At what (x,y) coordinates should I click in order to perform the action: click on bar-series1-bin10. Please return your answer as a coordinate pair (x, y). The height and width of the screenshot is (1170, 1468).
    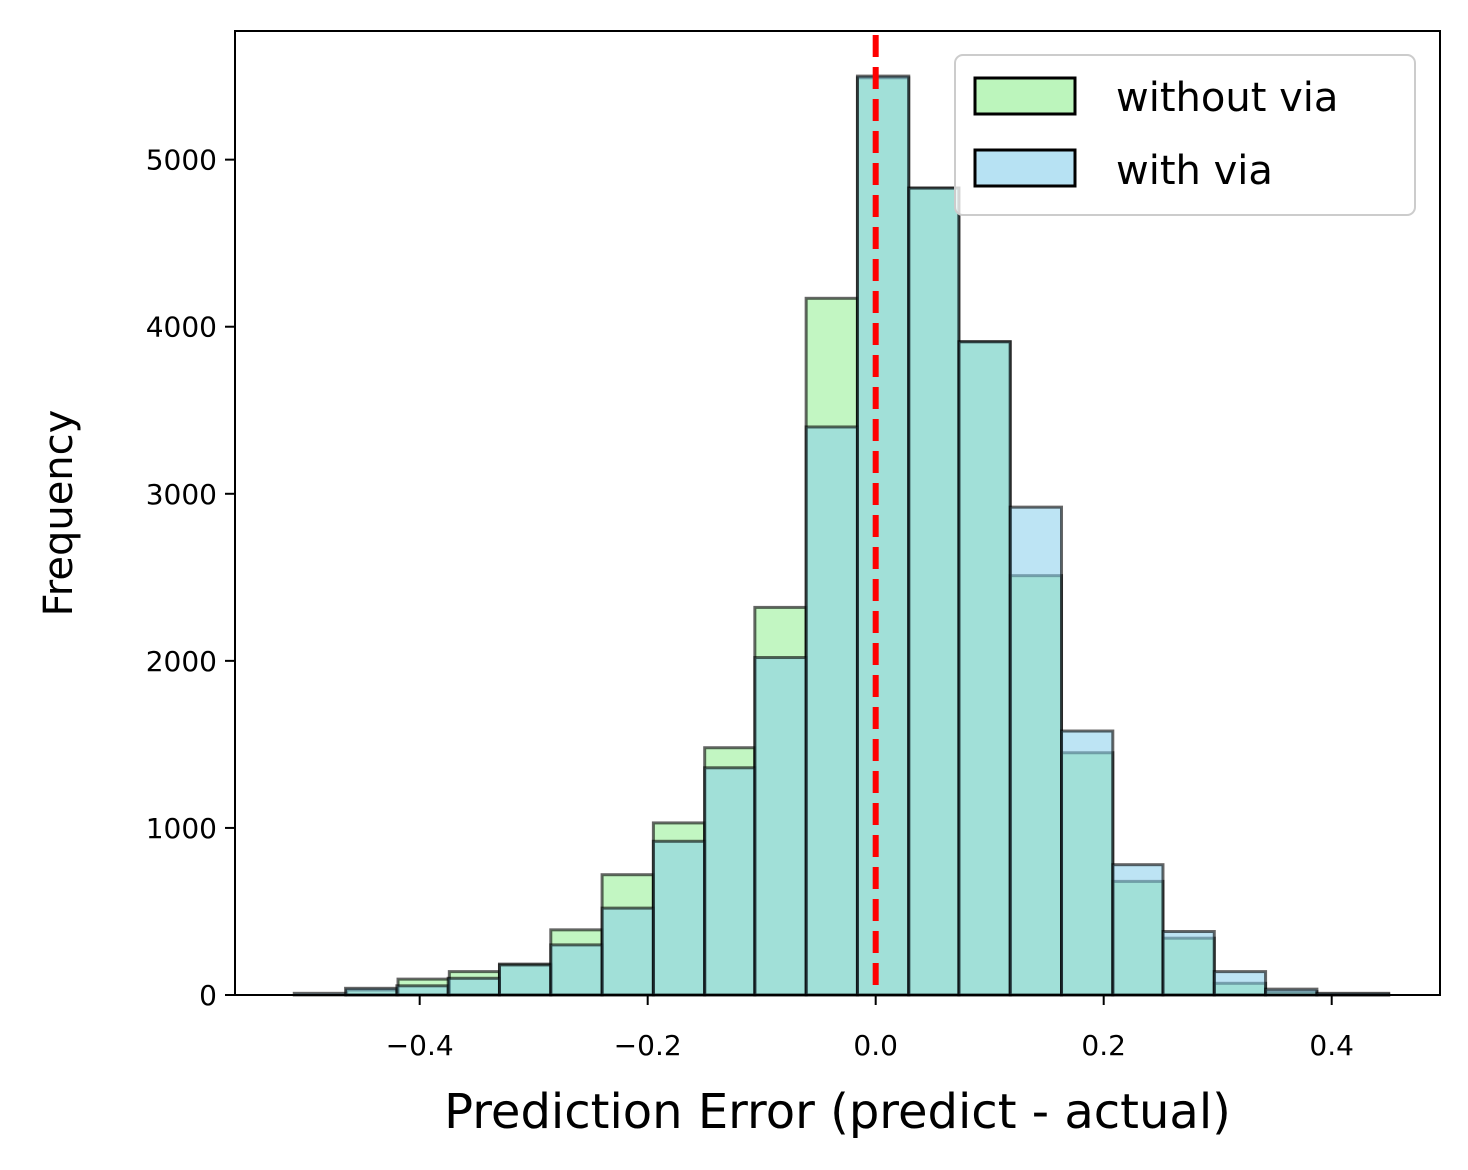
    Looking at the image, I should click on (831, 711).